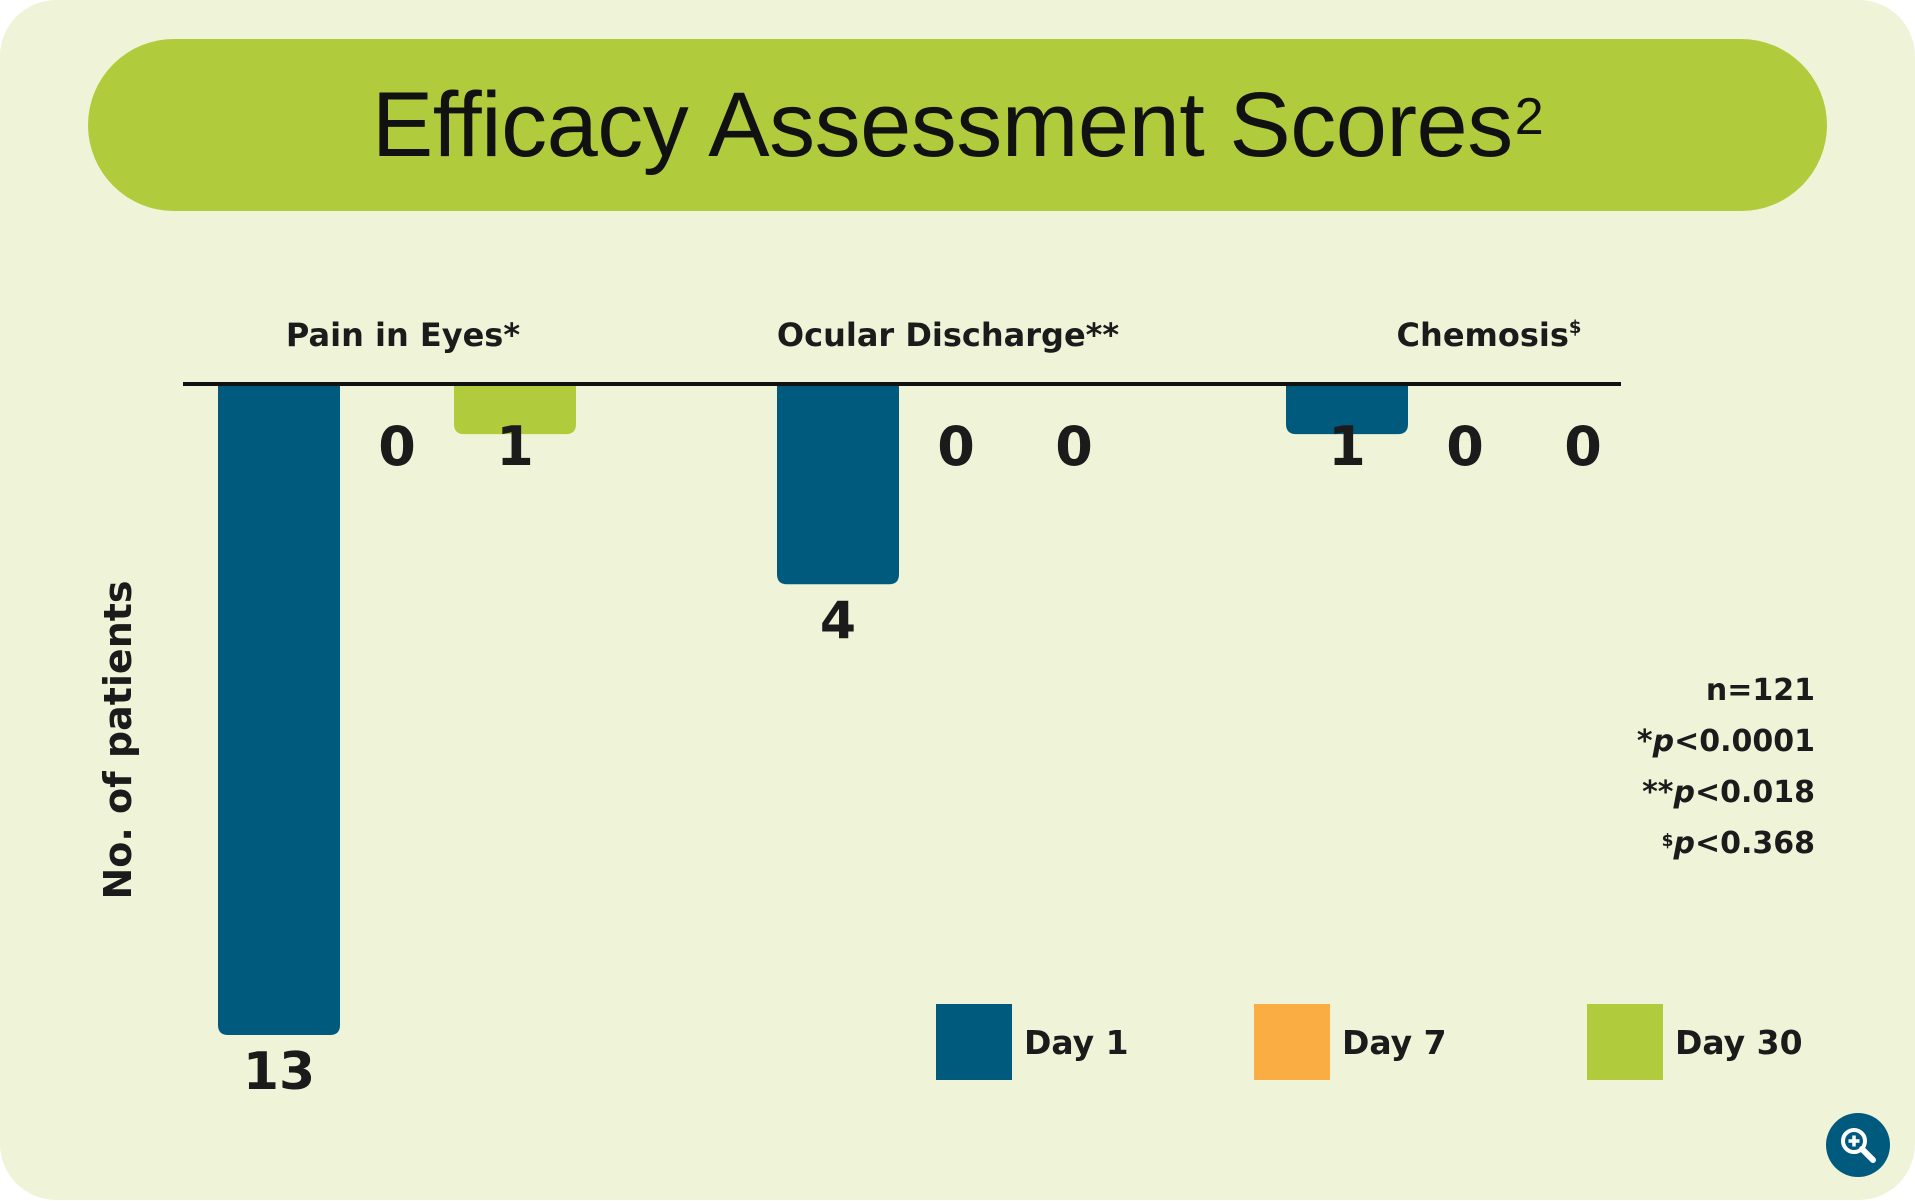 The width and height of the screenshot is (1915, 1201). Describe the element at coordinates (1489, 335) in the screenshot. I see `category-label: Chemosis$` at that location.